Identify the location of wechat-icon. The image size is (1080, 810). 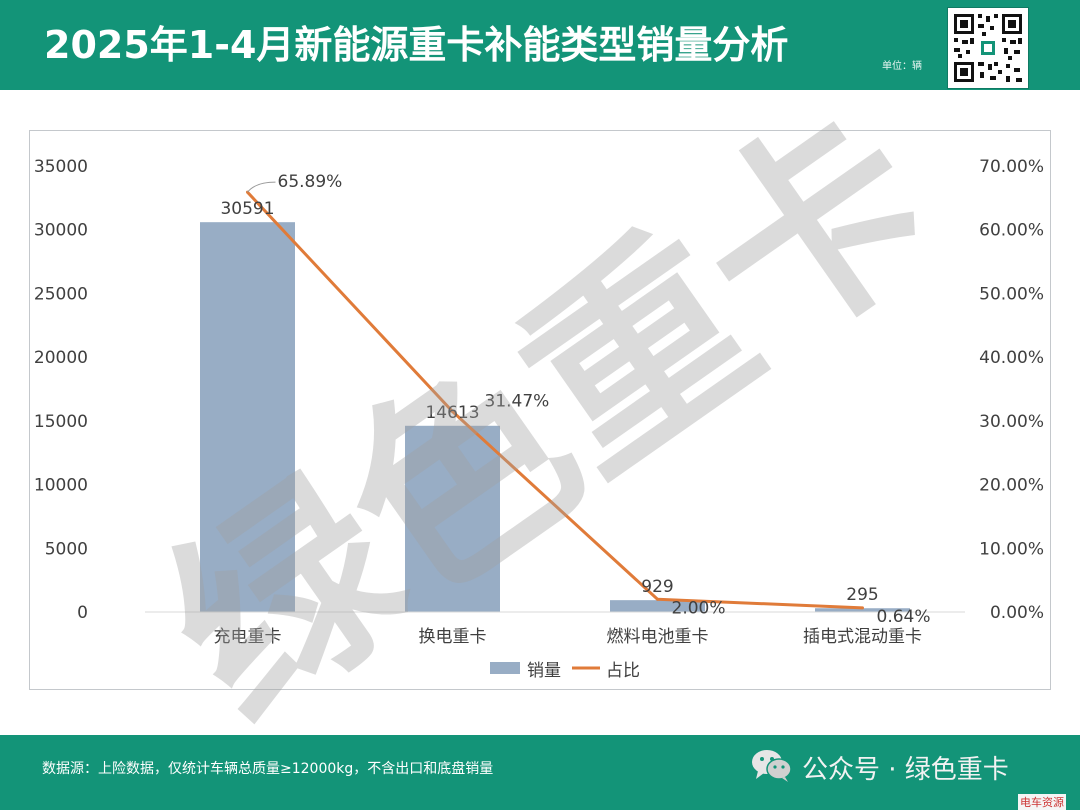
(772, 767).